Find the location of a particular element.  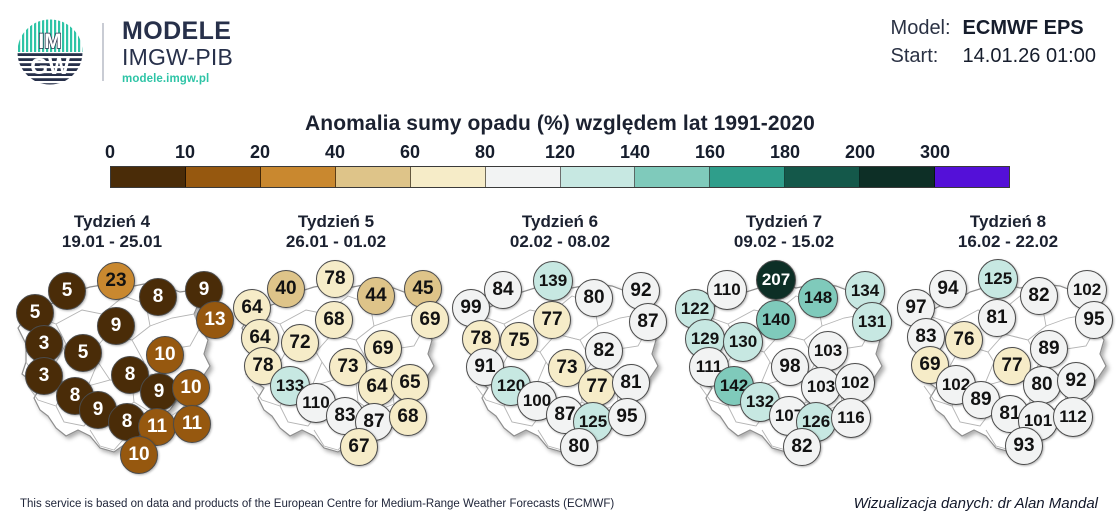

anomaly-bubble: 95 is located at coordinates (627, 417).